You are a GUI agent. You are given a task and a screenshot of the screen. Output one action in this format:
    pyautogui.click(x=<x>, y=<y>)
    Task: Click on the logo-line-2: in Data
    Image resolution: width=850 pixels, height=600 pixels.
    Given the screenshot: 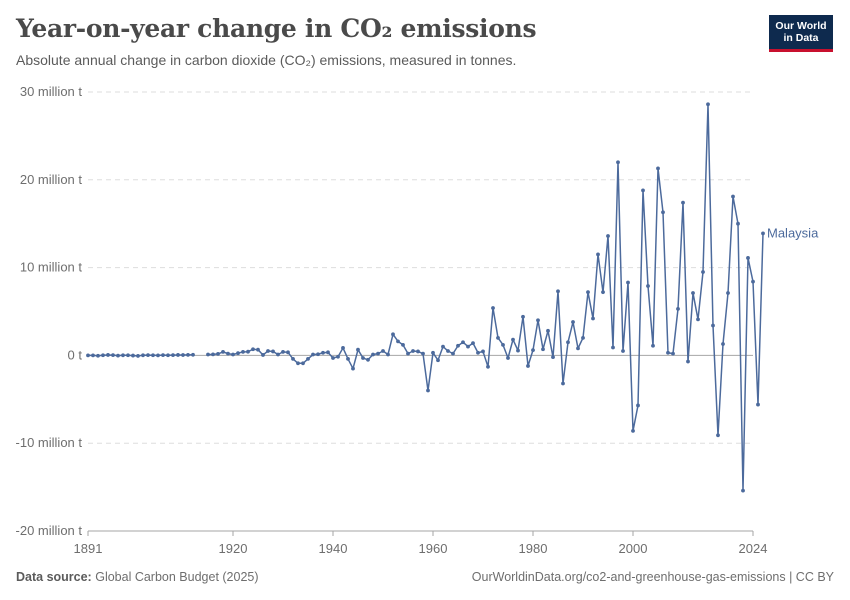 What is the action you would take?
    pyautogui.click(x=801, y=38)
    